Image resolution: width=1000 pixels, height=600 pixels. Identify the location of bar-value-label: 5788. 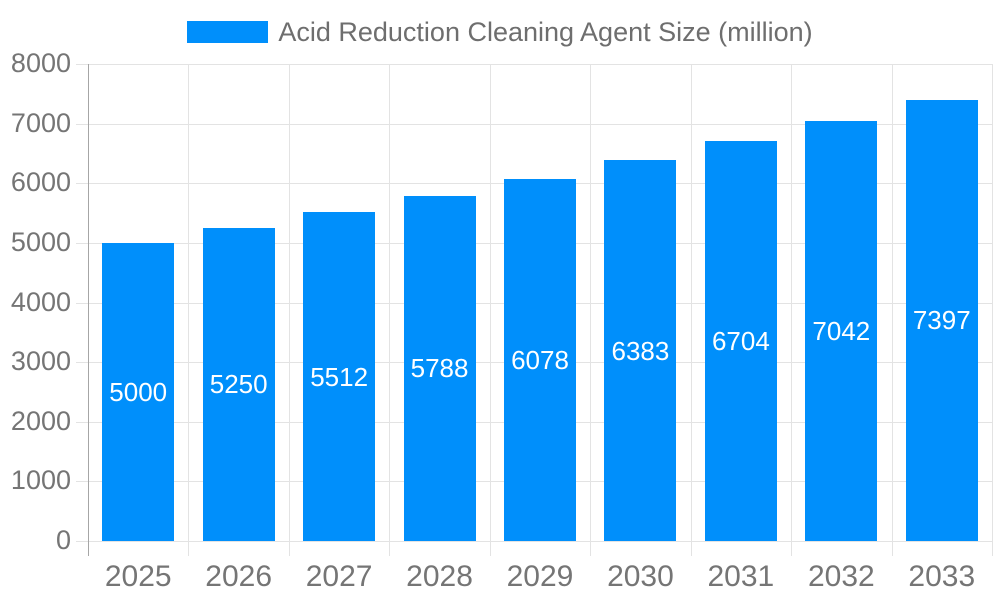
(439, 368).